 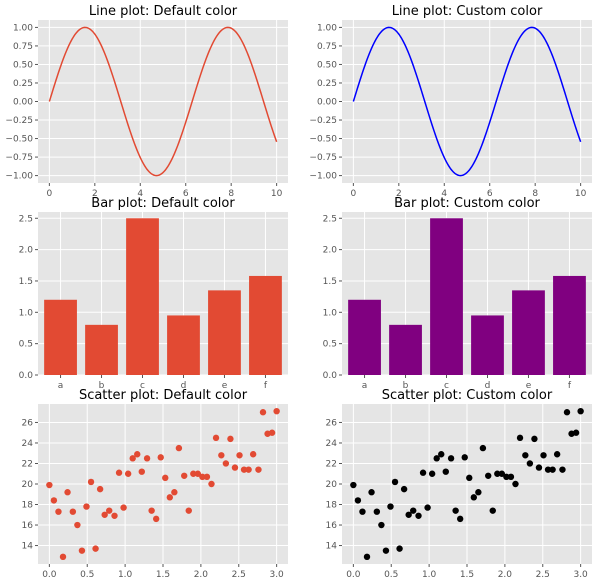 What do you see at coordinates (581, 194) in the screenshot?
I see `x-tick-label: 10` at bounding box center [581, 194].